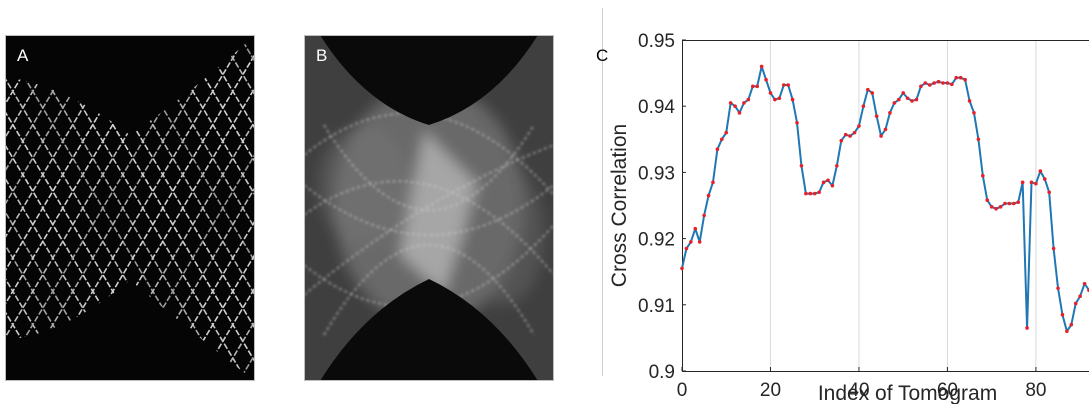  What do you see at coordinates (602, 192) in the screenshot?
I see `panel-divider` at bounding box center [602, 192].